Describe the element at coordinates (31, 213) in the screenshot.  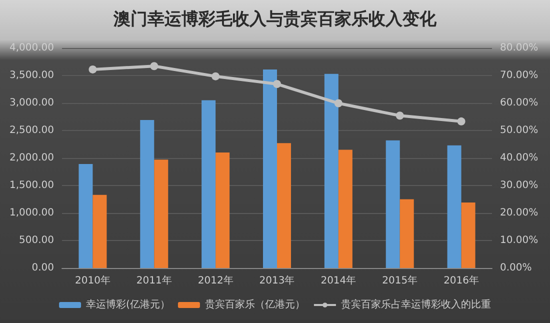
I see `y-tick-label: 1,000.00` at that location.